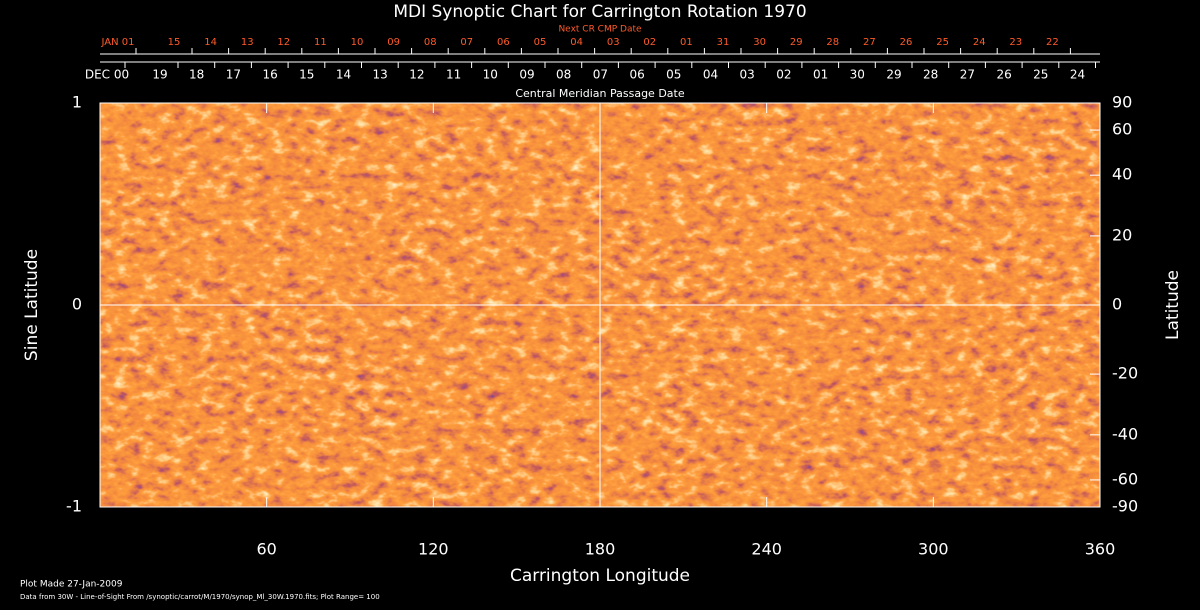  I want to click on y-tick-label: 1, so click(77, 102).